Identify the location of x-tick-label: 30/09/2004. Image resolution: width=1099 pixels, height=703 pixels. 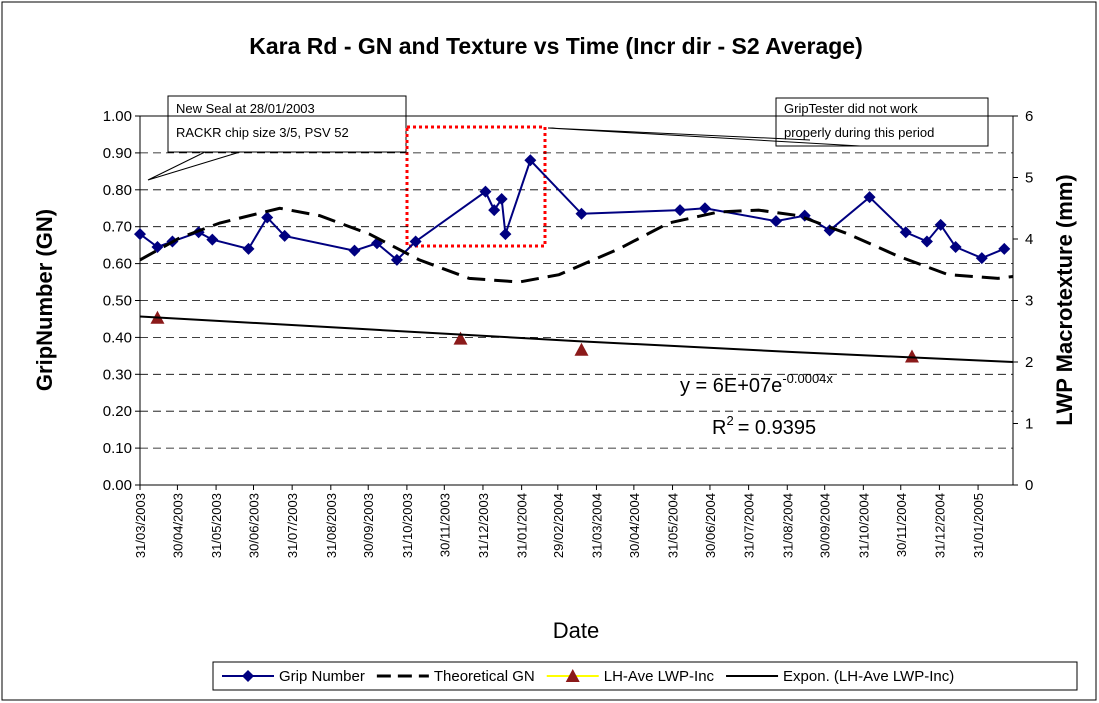
(825, 525).